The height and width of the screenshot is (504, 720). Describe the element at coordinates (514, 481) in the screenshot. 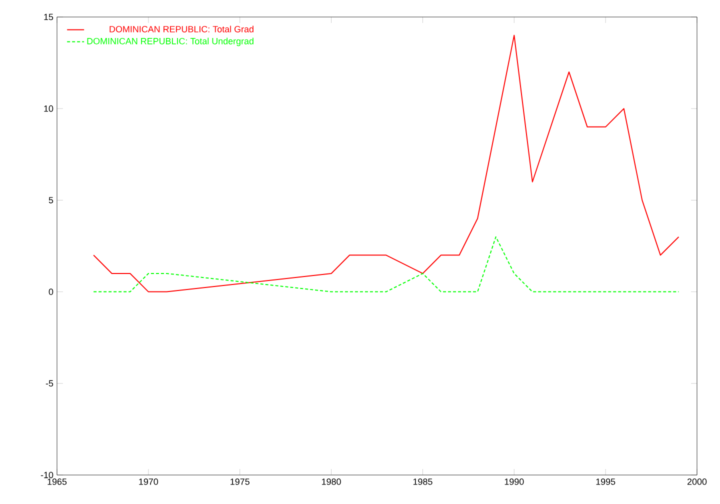

I see `x-tick-label: 1990` at that location.